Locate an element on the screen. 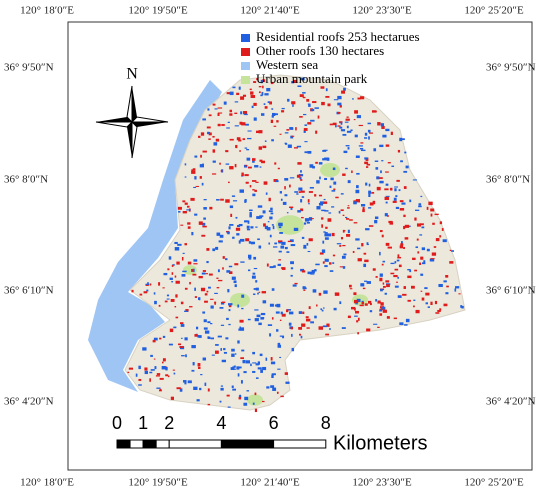 This screenshot has width=550, height=494. legend-label: Western sea is located at coordinates (287, 64).